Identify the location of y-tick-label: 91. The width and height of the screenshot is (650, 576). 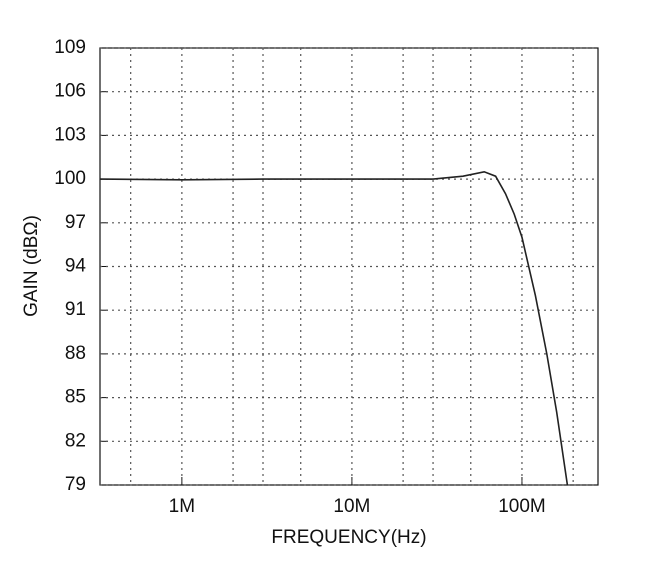
(75, 309).